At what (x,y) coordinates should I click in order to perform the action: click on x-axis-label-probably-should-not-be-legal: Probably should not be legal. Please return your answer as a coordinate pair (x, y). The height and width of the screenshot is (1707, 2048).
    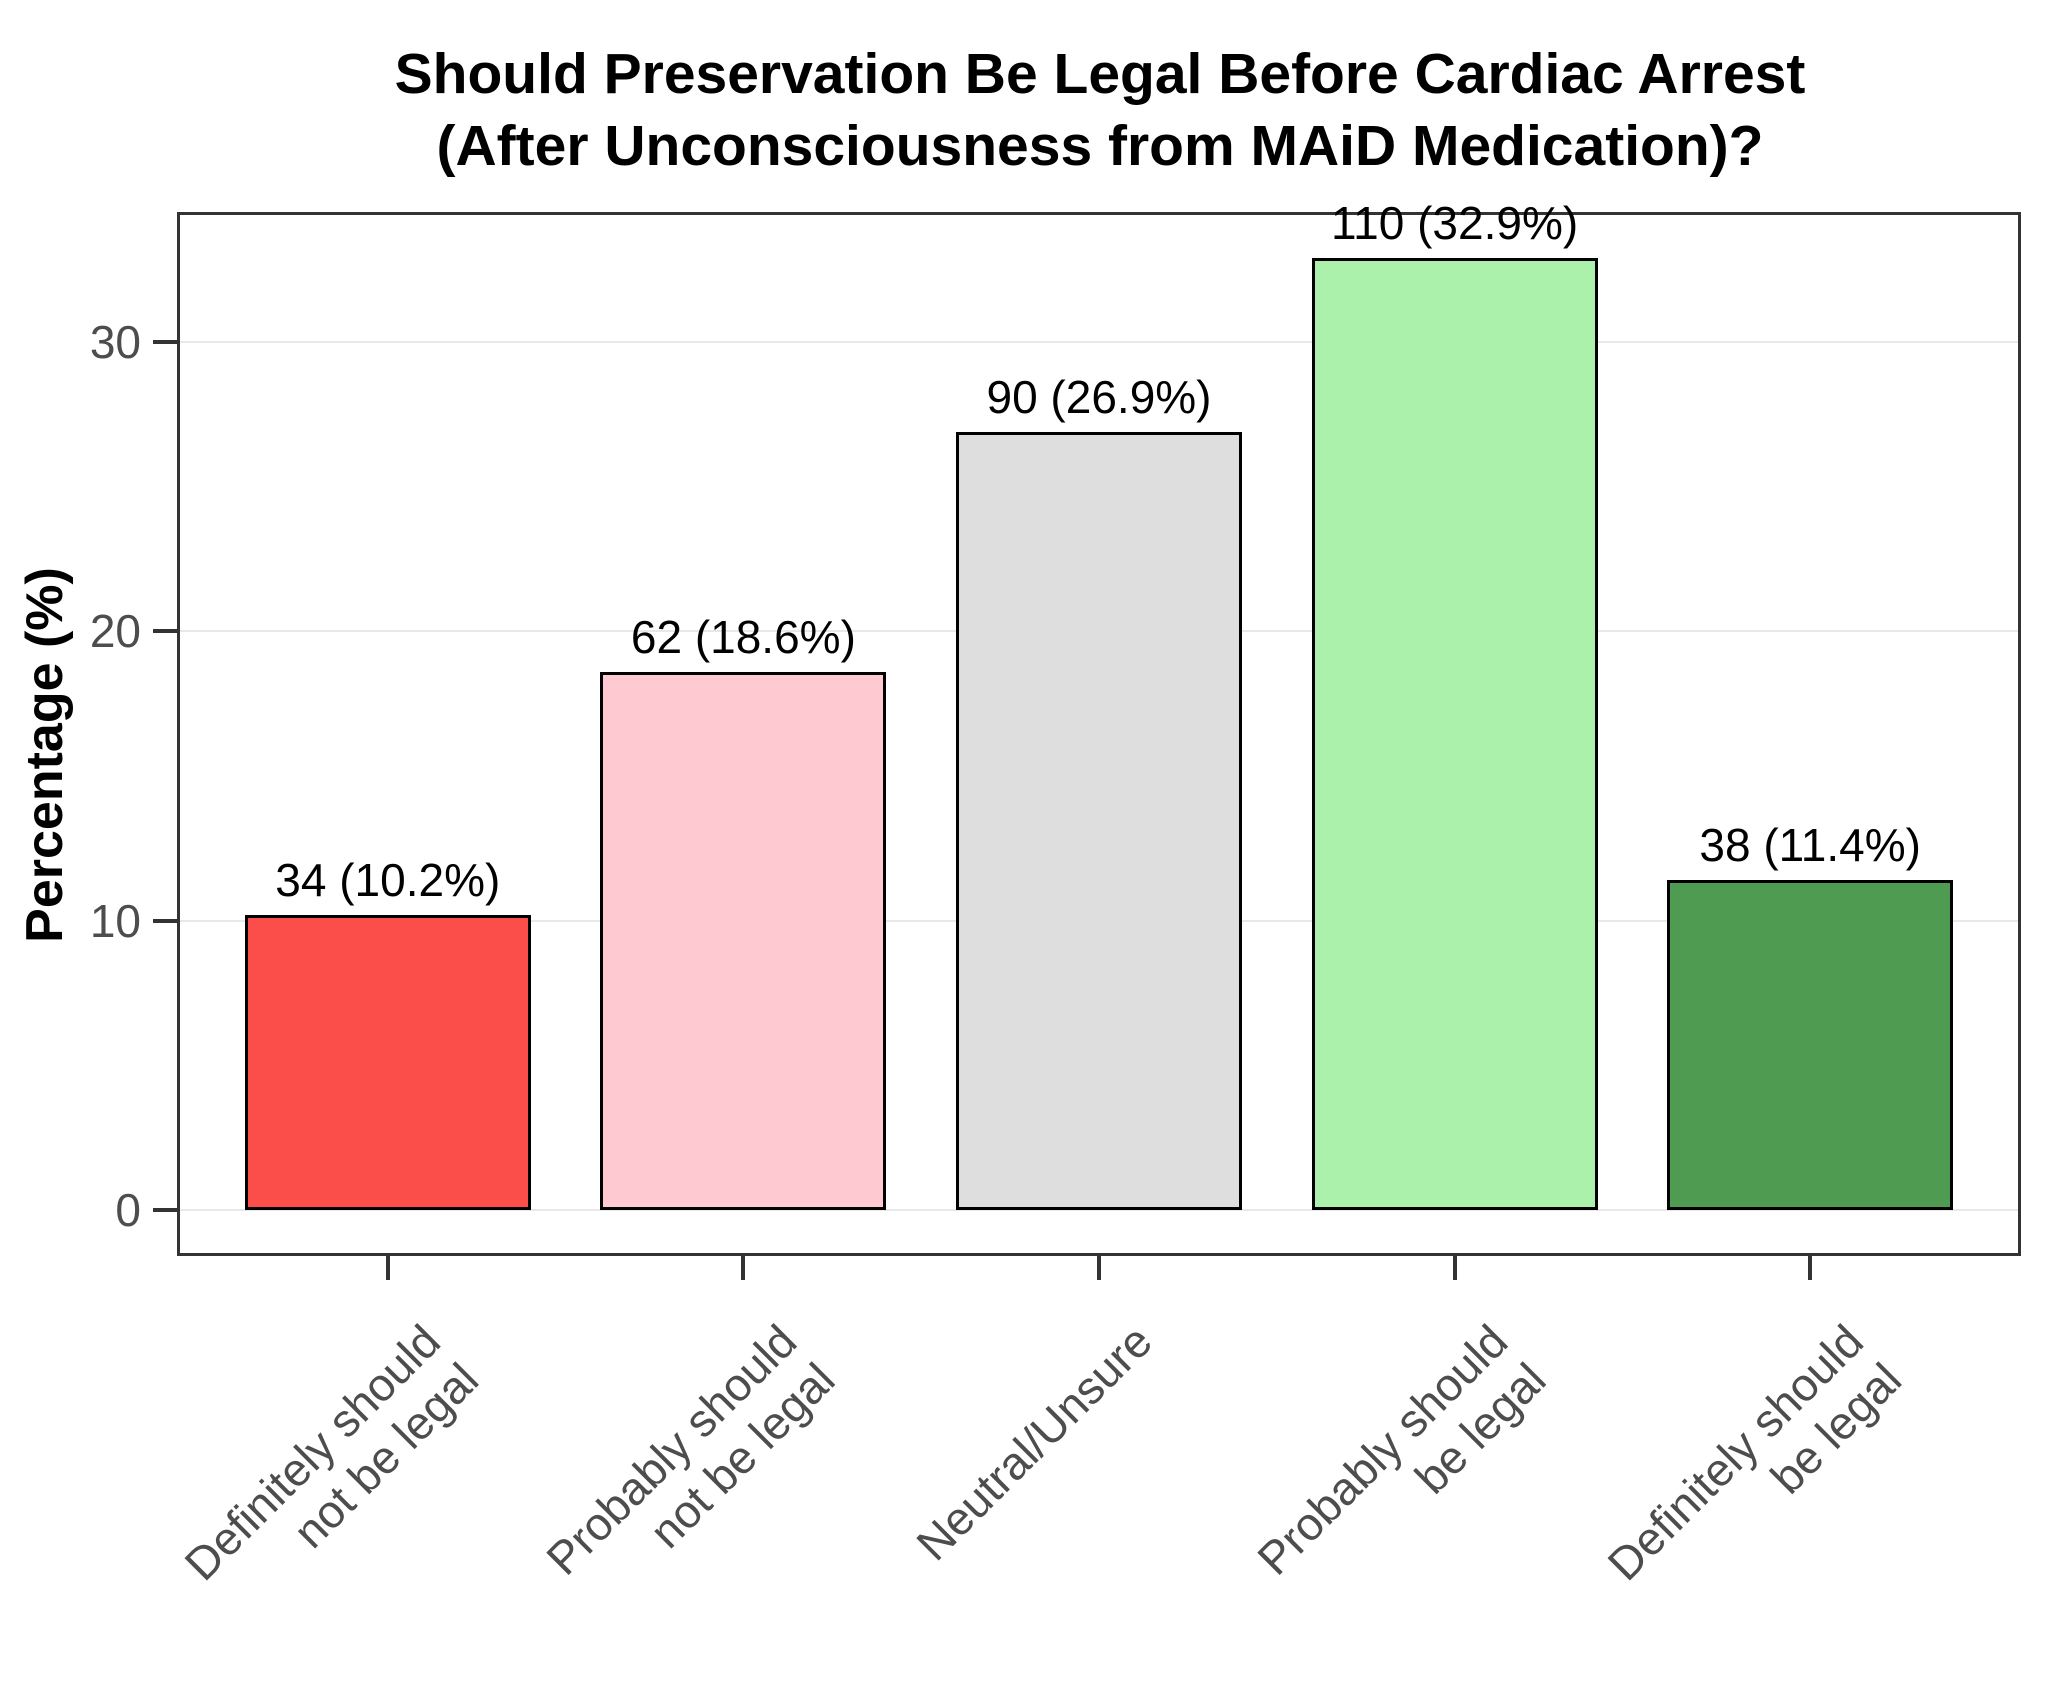
    Looking at the image, I should click on (690, 1449).